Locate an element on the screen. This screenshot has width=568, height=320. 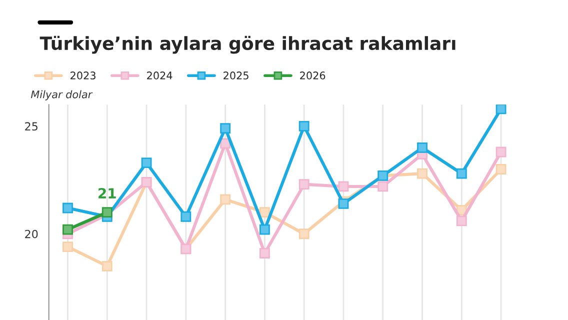
data-label: 21 is located at coordinates (107, 193).